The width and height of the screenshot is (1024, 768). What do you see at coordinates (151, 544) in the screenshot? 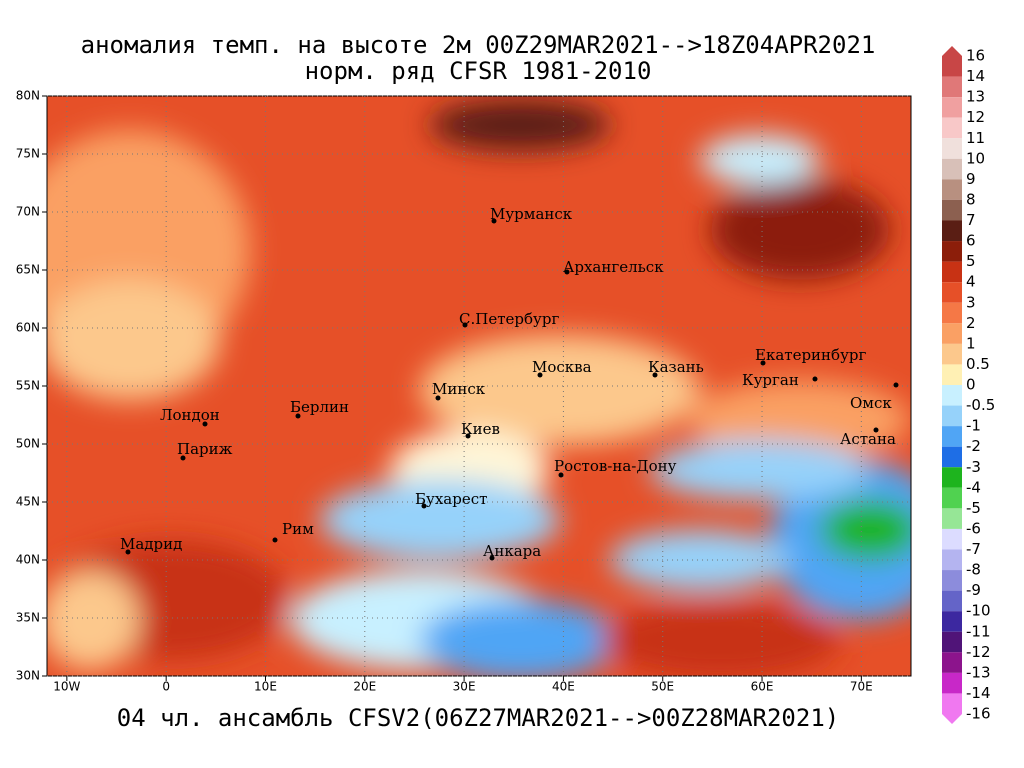
I see `city-label: Мадрид` at bounding box center [151, 544].